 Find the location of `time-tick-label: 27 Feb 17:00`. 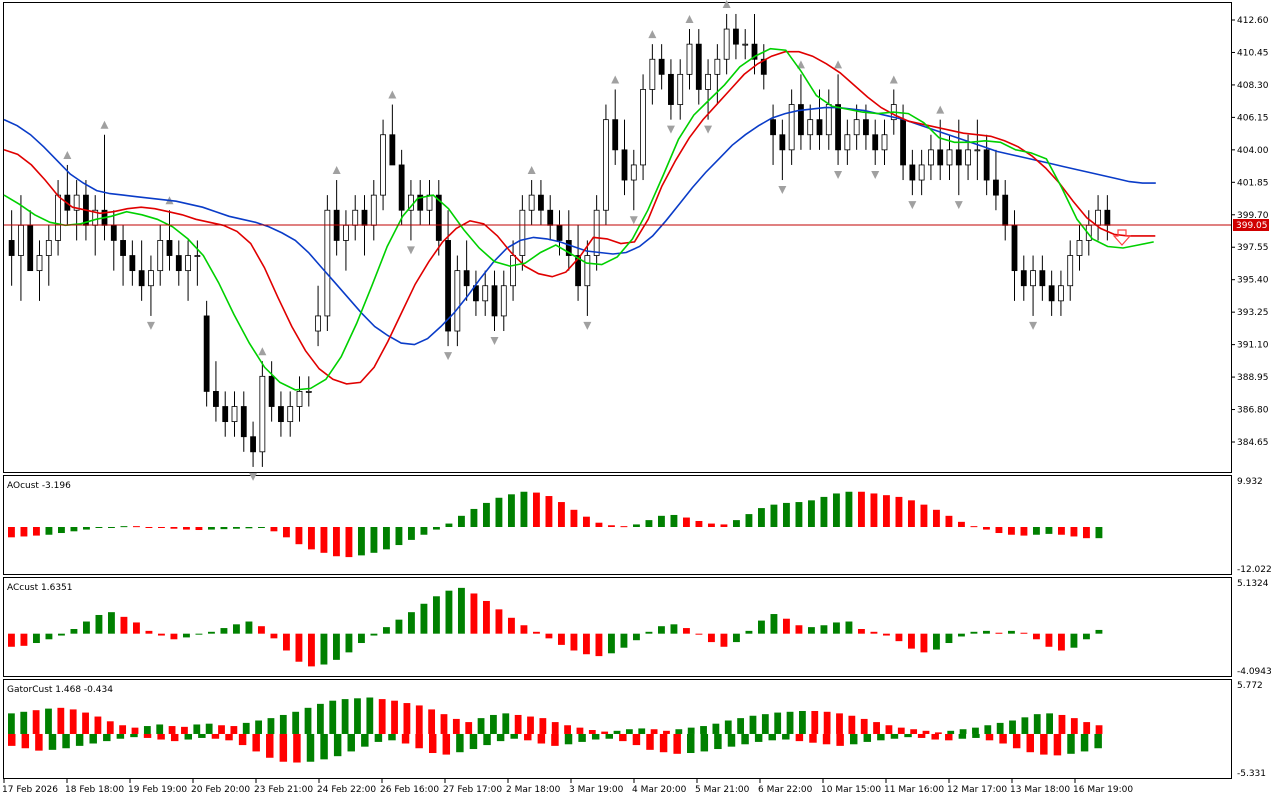

time-tick-label: 27 Feb 17:00 is located at coordinates (472, 790).